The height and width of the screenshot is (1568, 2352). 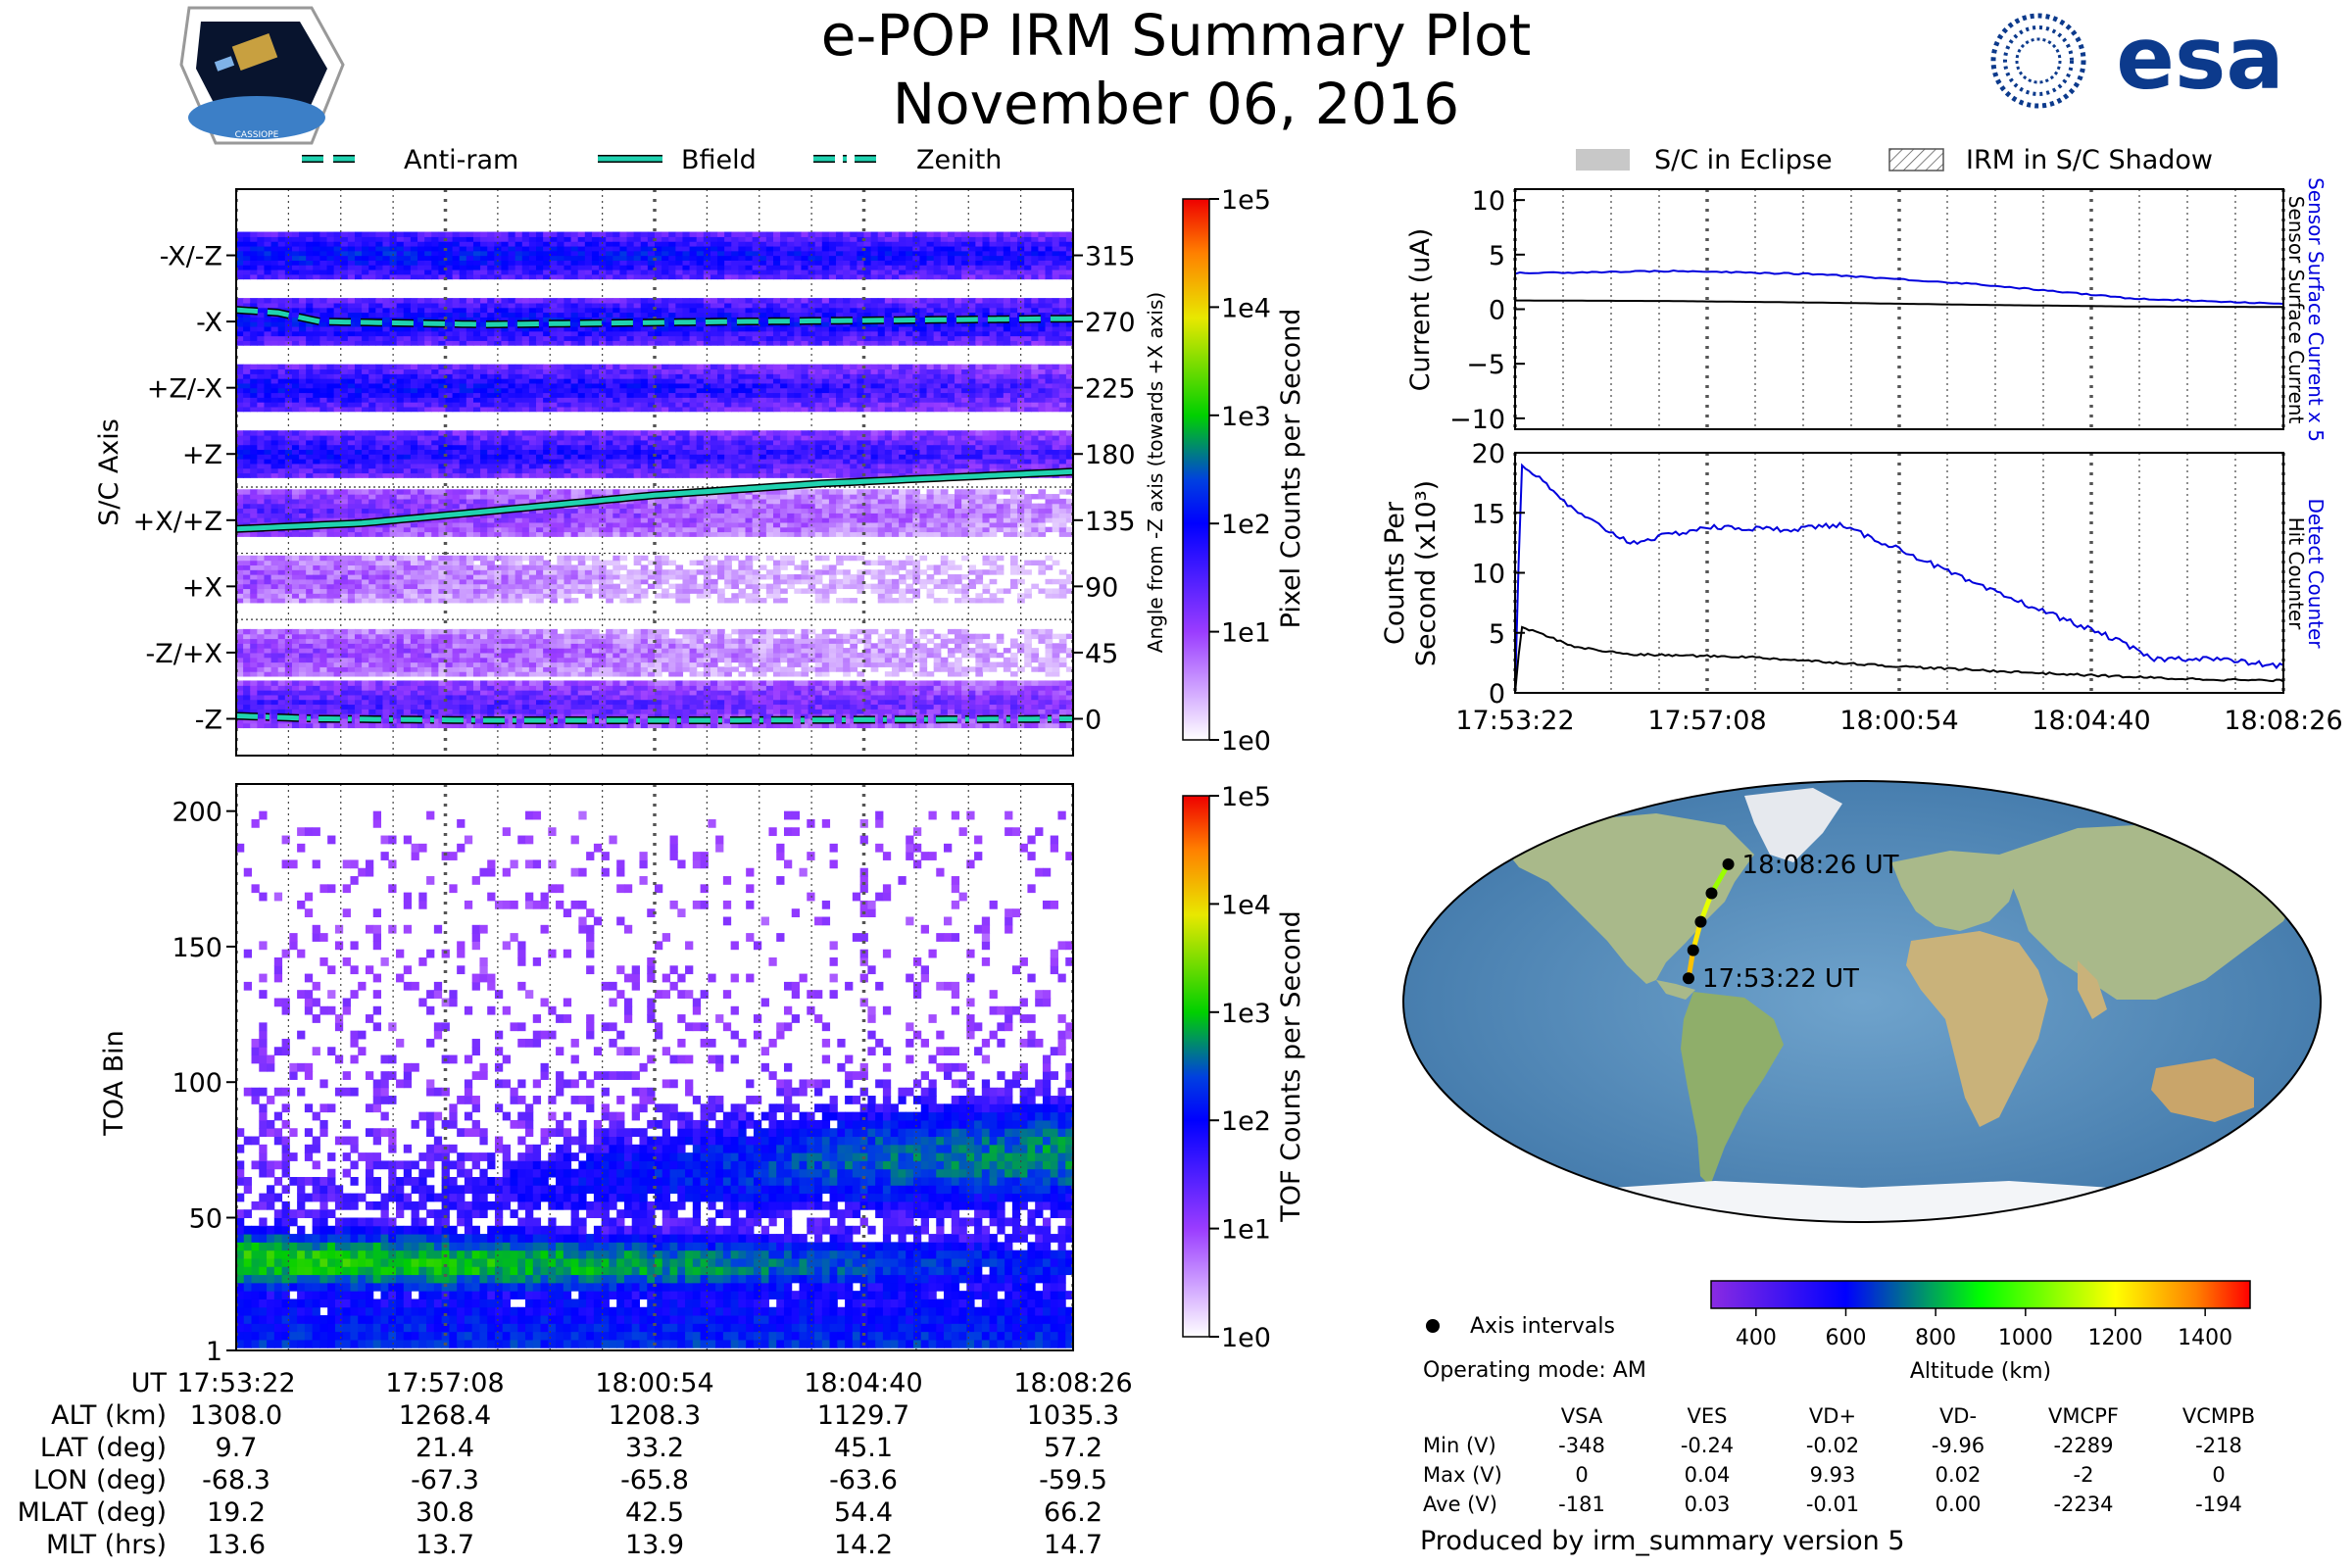 What do you see at coordinates (654, 718) in the screenshot?
I see `curve-zenith` at bounding box center [654, 718].